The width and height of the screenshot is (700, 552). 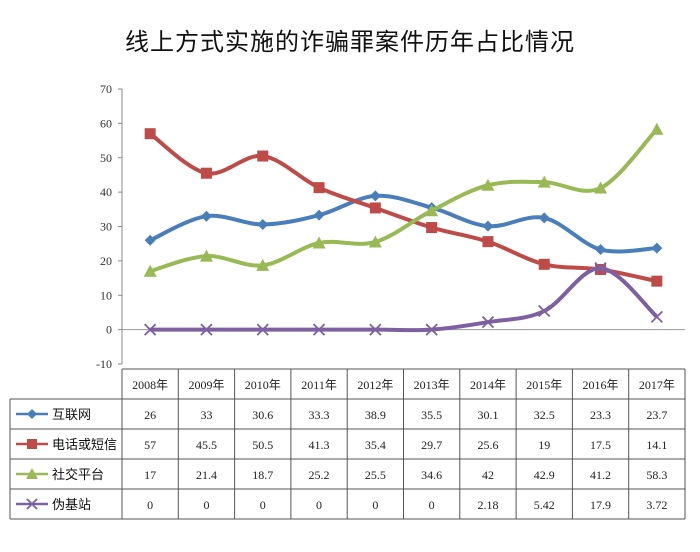 What do you see at coordinates (319, 445) in the screenshot?
I see `data-label-1-3: 41.3` at bounding box center [319, 445].